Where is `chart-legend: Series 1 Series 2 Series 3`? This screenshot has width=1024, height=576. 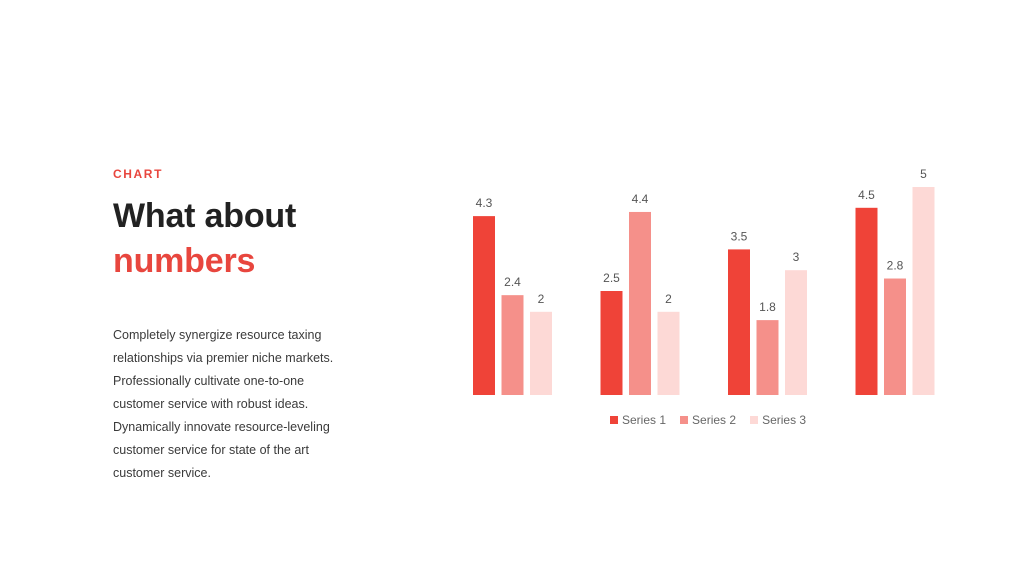
chart-legend: Series 1 Series 2 Series 3 is located at coordinates (708, 420).